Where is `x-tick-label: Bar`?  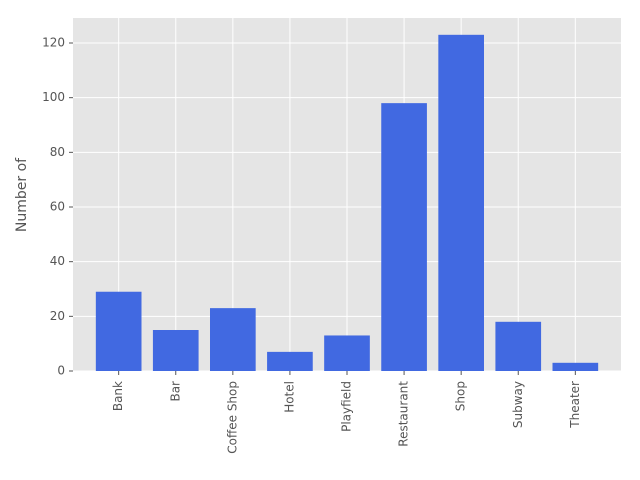
x-tick-label: Bar is located at coordinates (175, 391).